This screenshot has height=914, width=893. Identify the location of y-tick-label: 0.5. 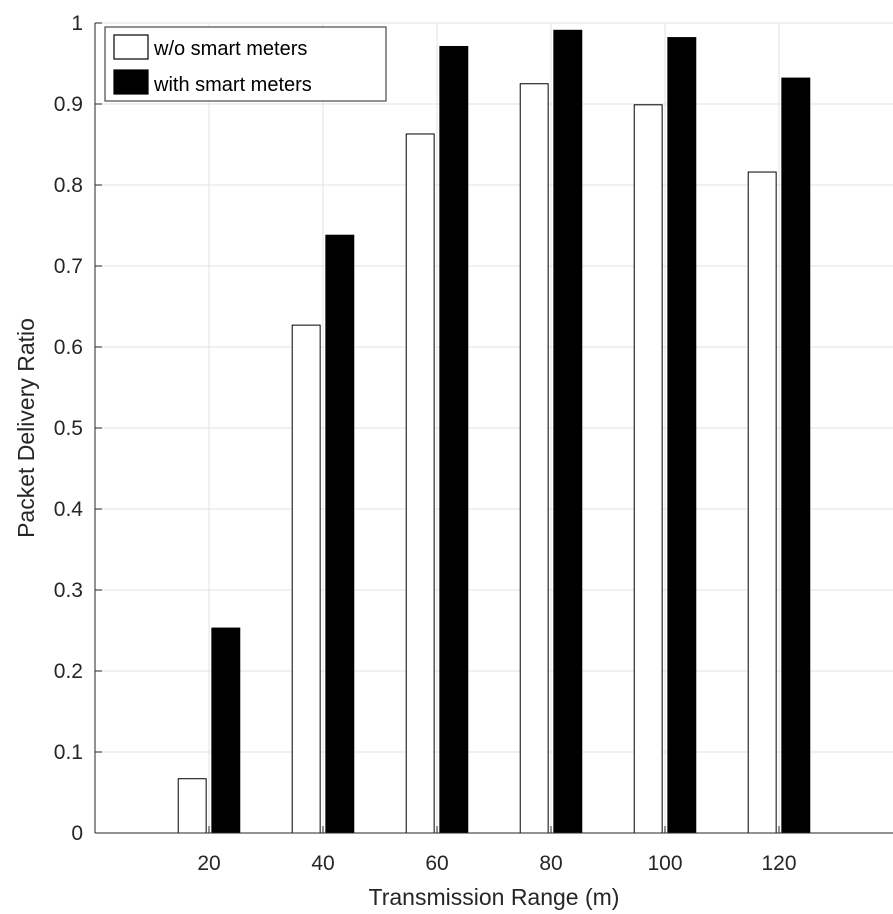
(68, 428).